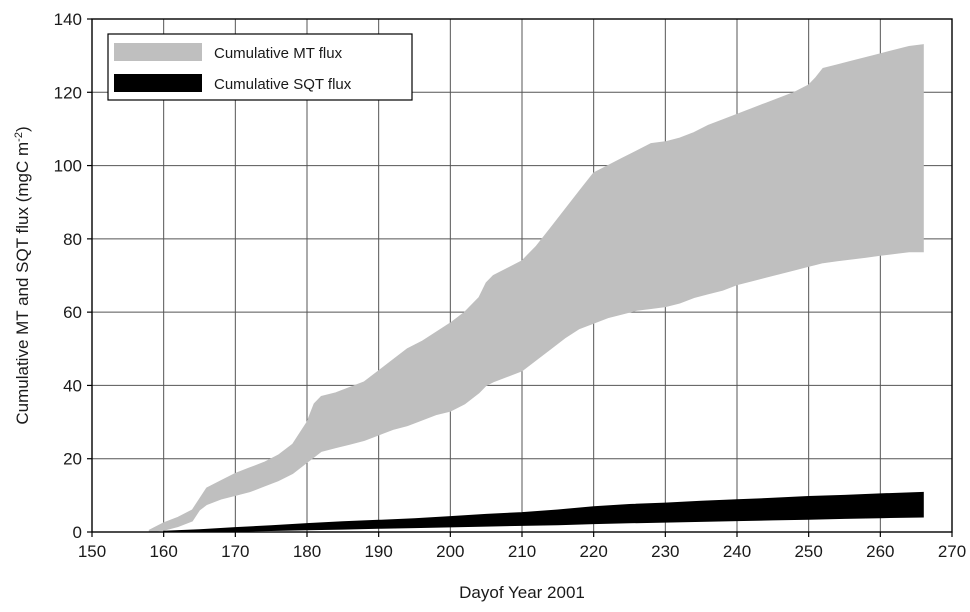  I want to click on y-axis-label-superscript: -2, so click(19, 137).